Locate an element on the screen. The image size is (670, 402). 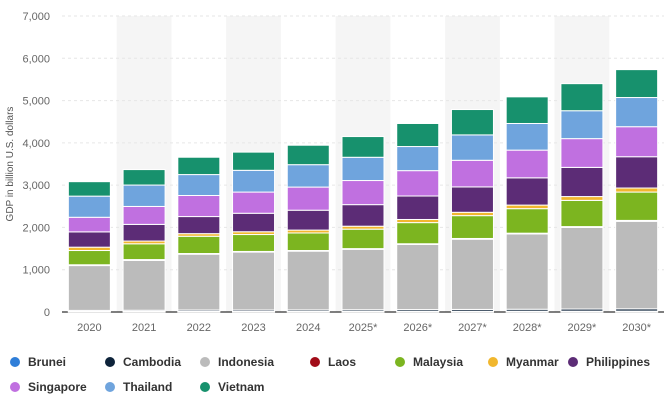
legend-item-myanmar: Myanmar is located at coordinates (523, 362).